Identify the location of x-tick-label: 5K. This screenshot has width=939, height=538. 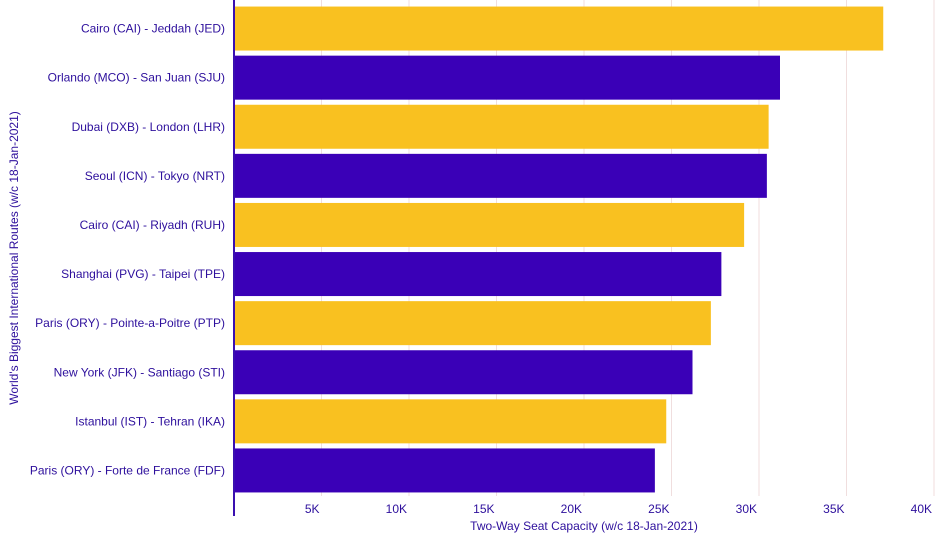
(312, 509).